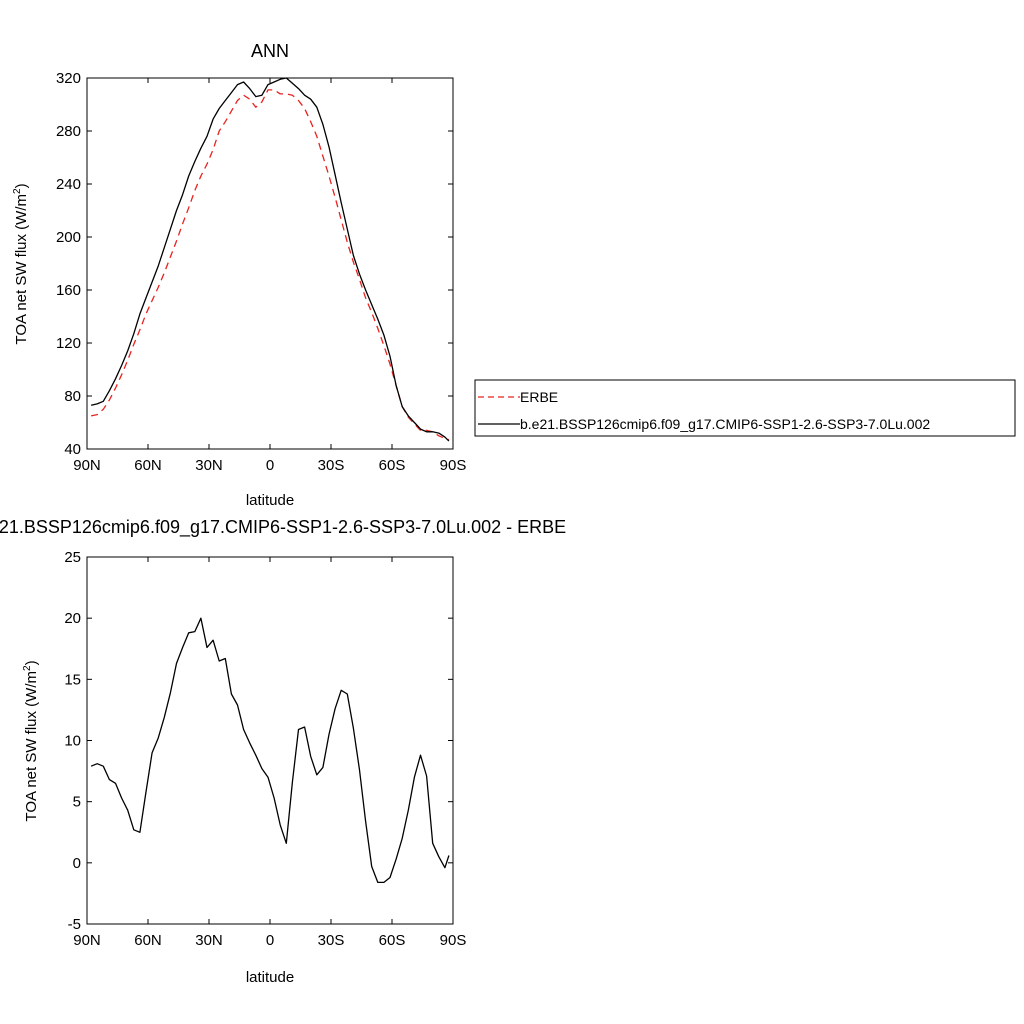 The width and height of the screenshot is (1024, 1024). Describe the element at coordinates (77, 802) in the screenshot. I see `y-tick-label: 5` at that location.